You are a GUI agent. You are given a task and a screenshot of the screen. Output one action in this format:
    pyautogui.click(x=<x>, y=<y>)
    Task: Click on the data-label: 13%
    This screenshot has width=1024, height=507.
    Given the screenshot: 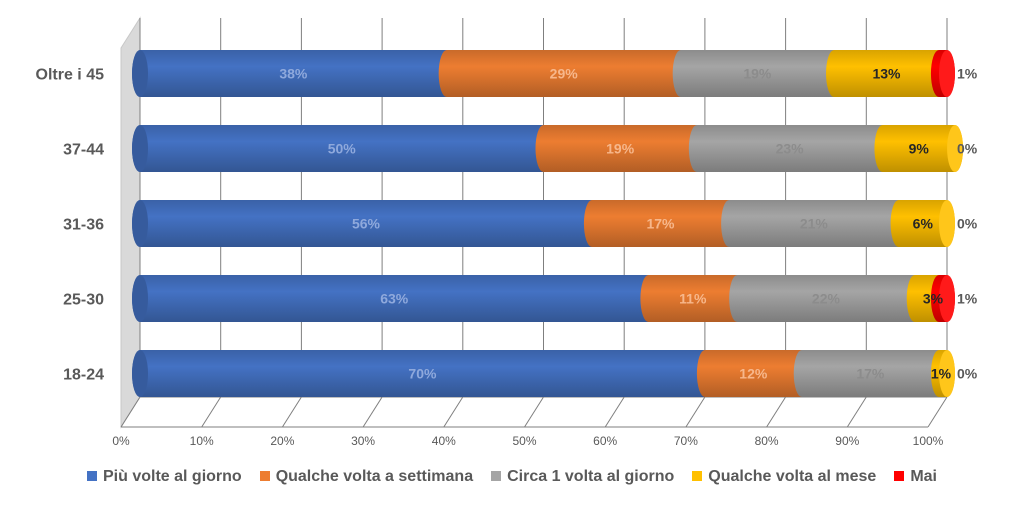 What is the action you would take?
    pyautogui.click(x=886, y=74)
    